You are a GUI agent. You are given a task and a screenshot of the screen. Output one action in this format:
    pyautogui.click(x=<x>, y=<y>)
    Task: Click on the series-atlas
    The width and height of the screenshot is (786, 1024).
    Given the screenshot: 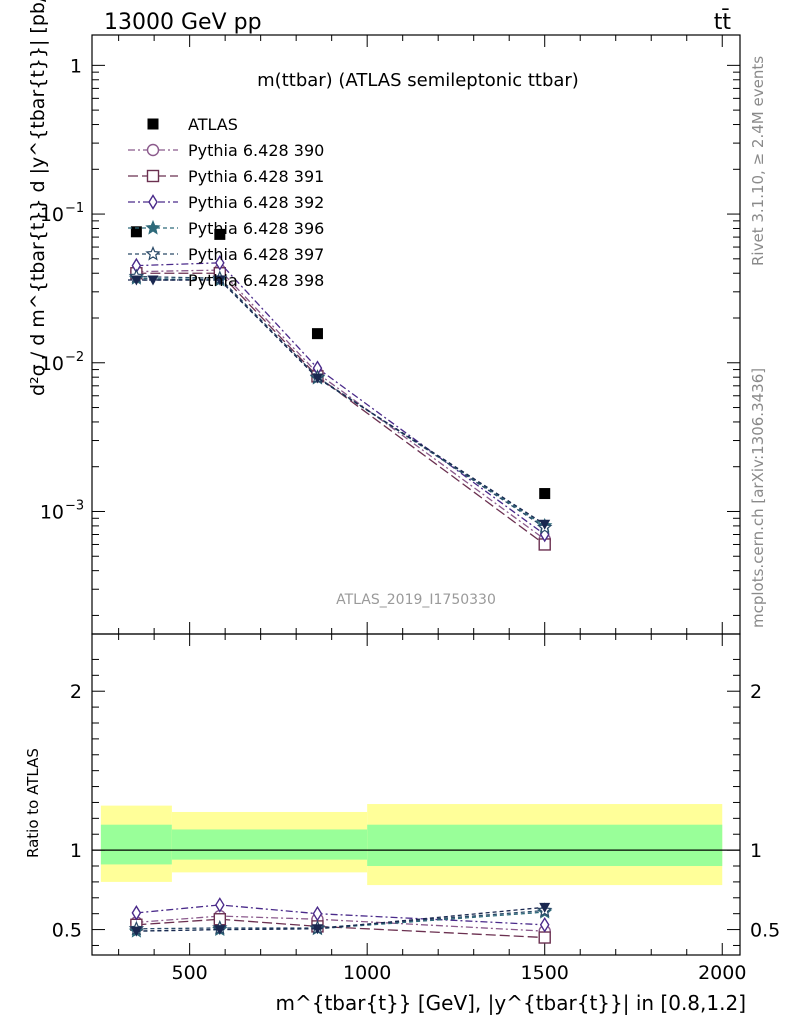 What is the action you would take?
    pyautogui.click(x=340, y=363)
    